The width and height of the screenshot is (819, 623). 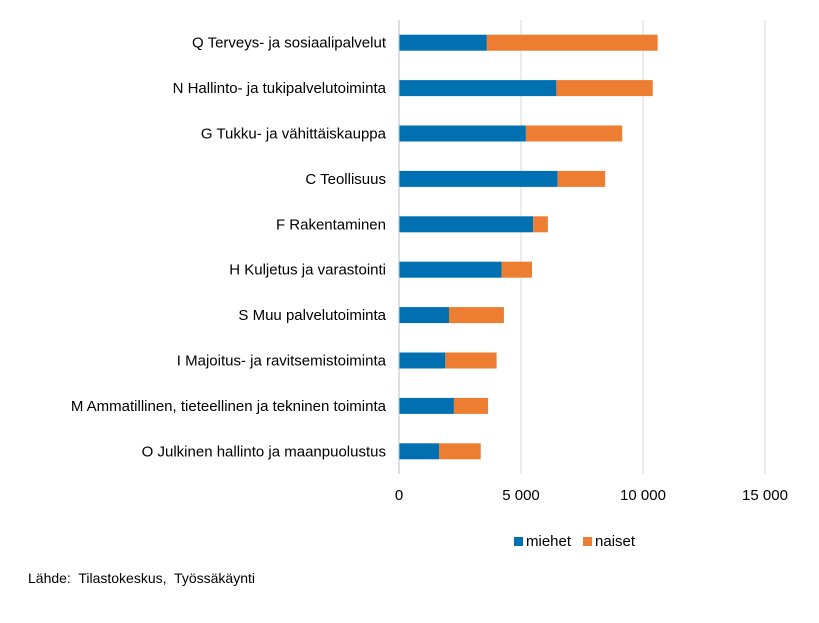 What do you see at coordinates (282, 361) in the screenshot?
I see `category-label: I Majoitus- ja ravitsemistoiminta` at bounding box center [282, 361].